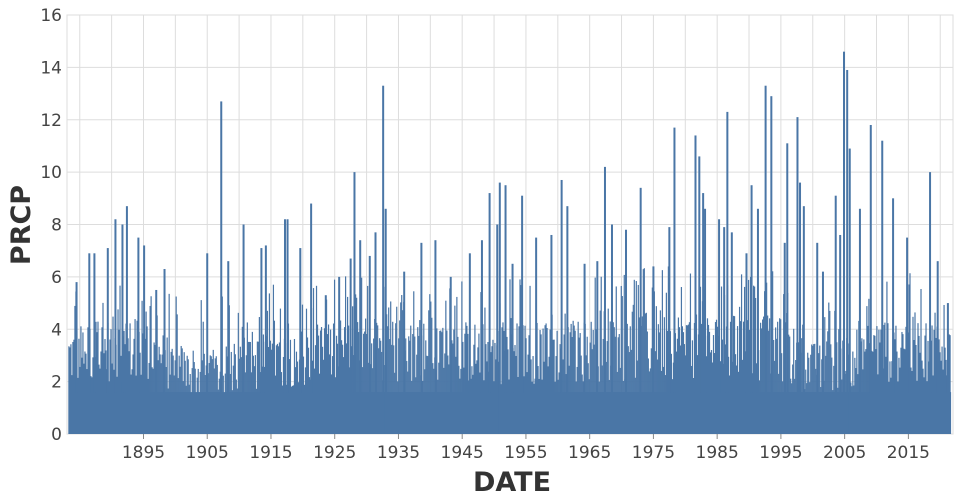 The width and height of the screenshot is (960, 500). Describe the element at coordinates (780, 453) in the screenshot. I see `x-tick-label: 1995` at that location.